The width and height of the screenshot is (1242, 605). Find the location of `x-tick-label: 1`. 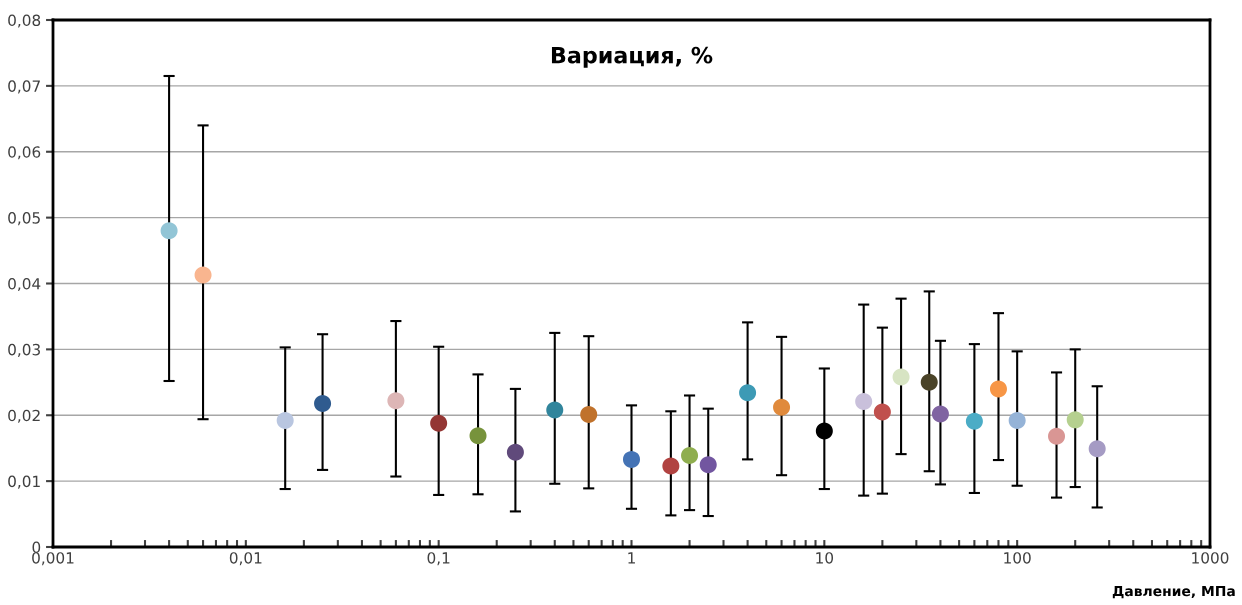

x-tick-label: 1 is located at coordinates (631, 558).